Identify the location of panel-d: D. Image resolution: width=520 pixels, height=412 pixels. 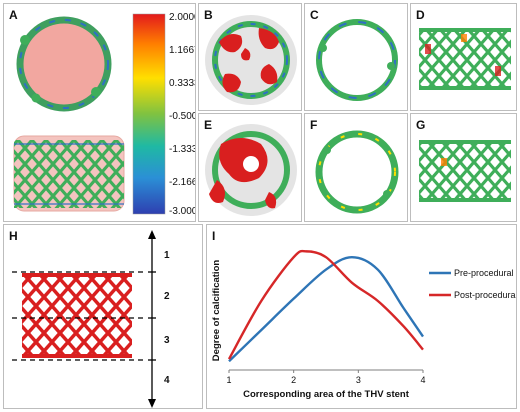
(463, 57).